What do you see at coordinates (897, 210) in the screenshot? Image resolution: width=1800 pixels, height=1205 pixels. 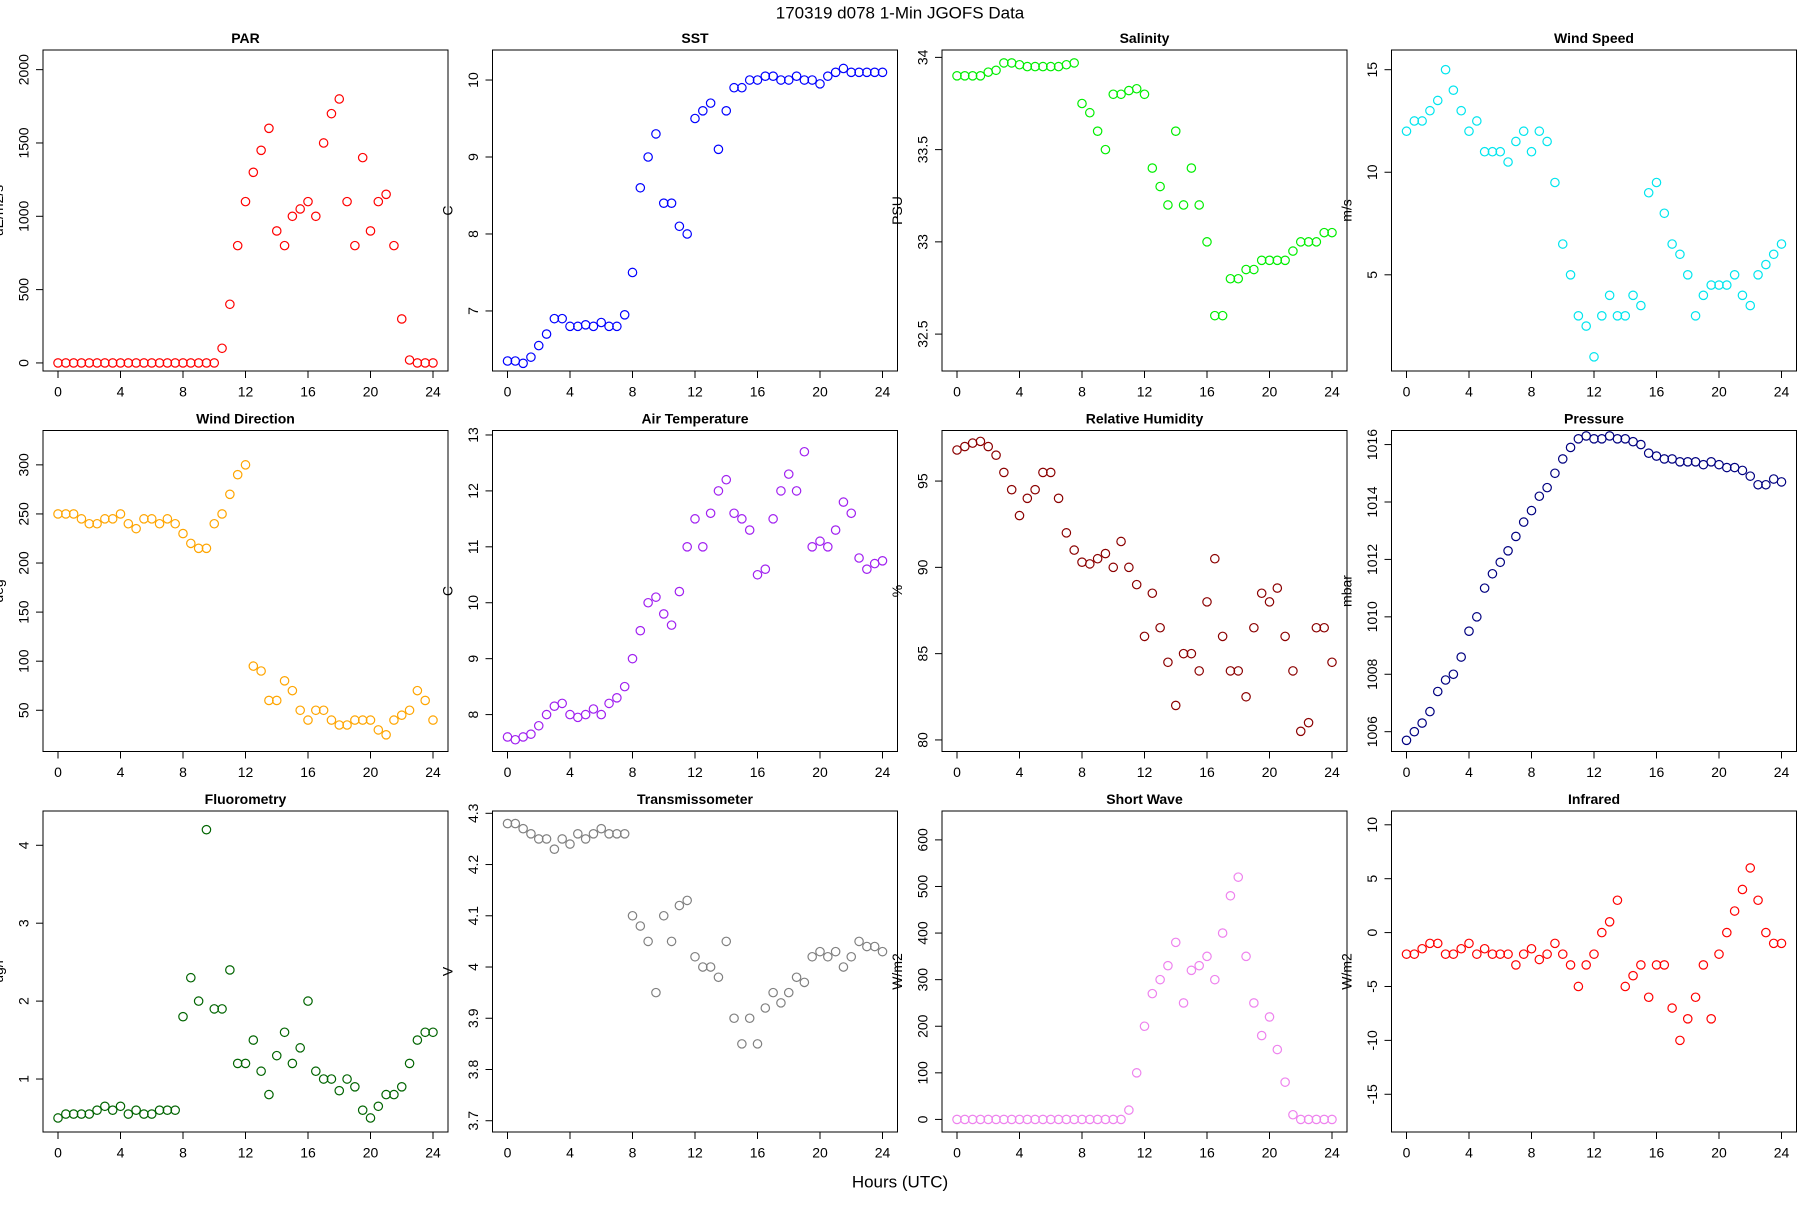 I see `y-axis-label: PSU` at bounding box center [897, 210].